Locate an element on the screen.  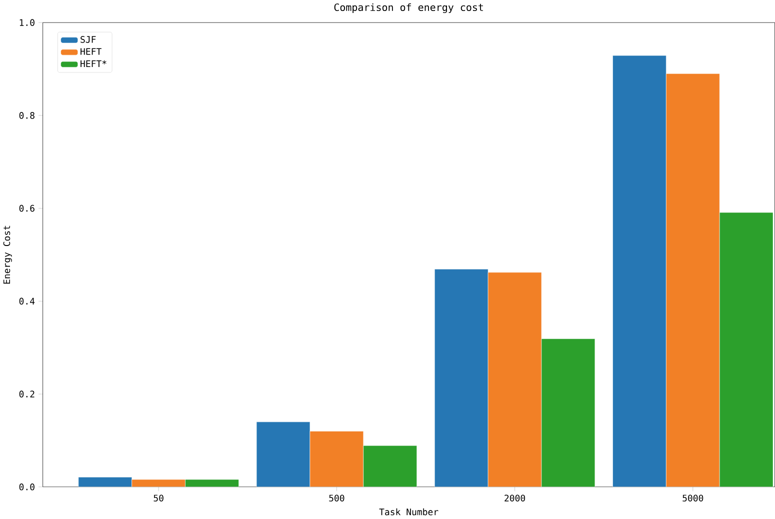
y-tick-label: 0.2 is located at coordinates (26, 394).